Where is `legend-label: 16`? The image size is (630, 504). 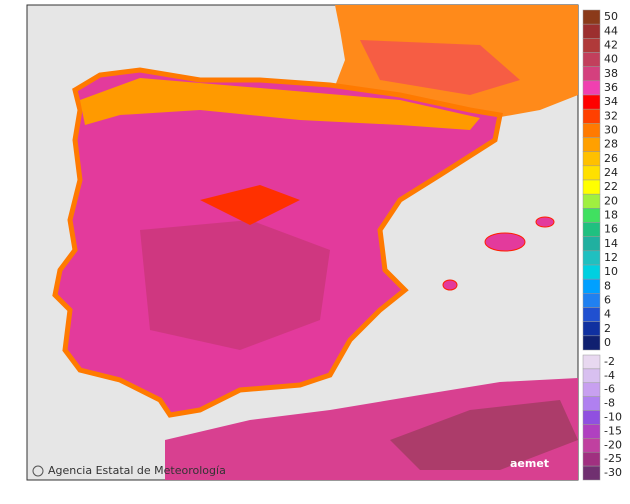 legend-label: 16 is located at coordinates (611, 229).